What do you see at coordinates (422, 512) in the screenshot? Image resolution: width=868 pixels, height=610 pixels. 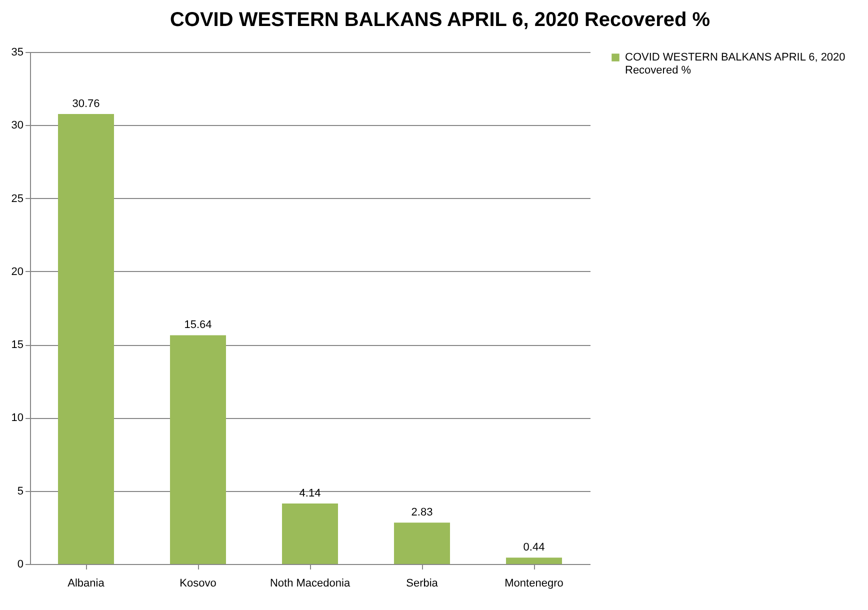 I see `data-label: 2.83` at bounding box center [422, 512].